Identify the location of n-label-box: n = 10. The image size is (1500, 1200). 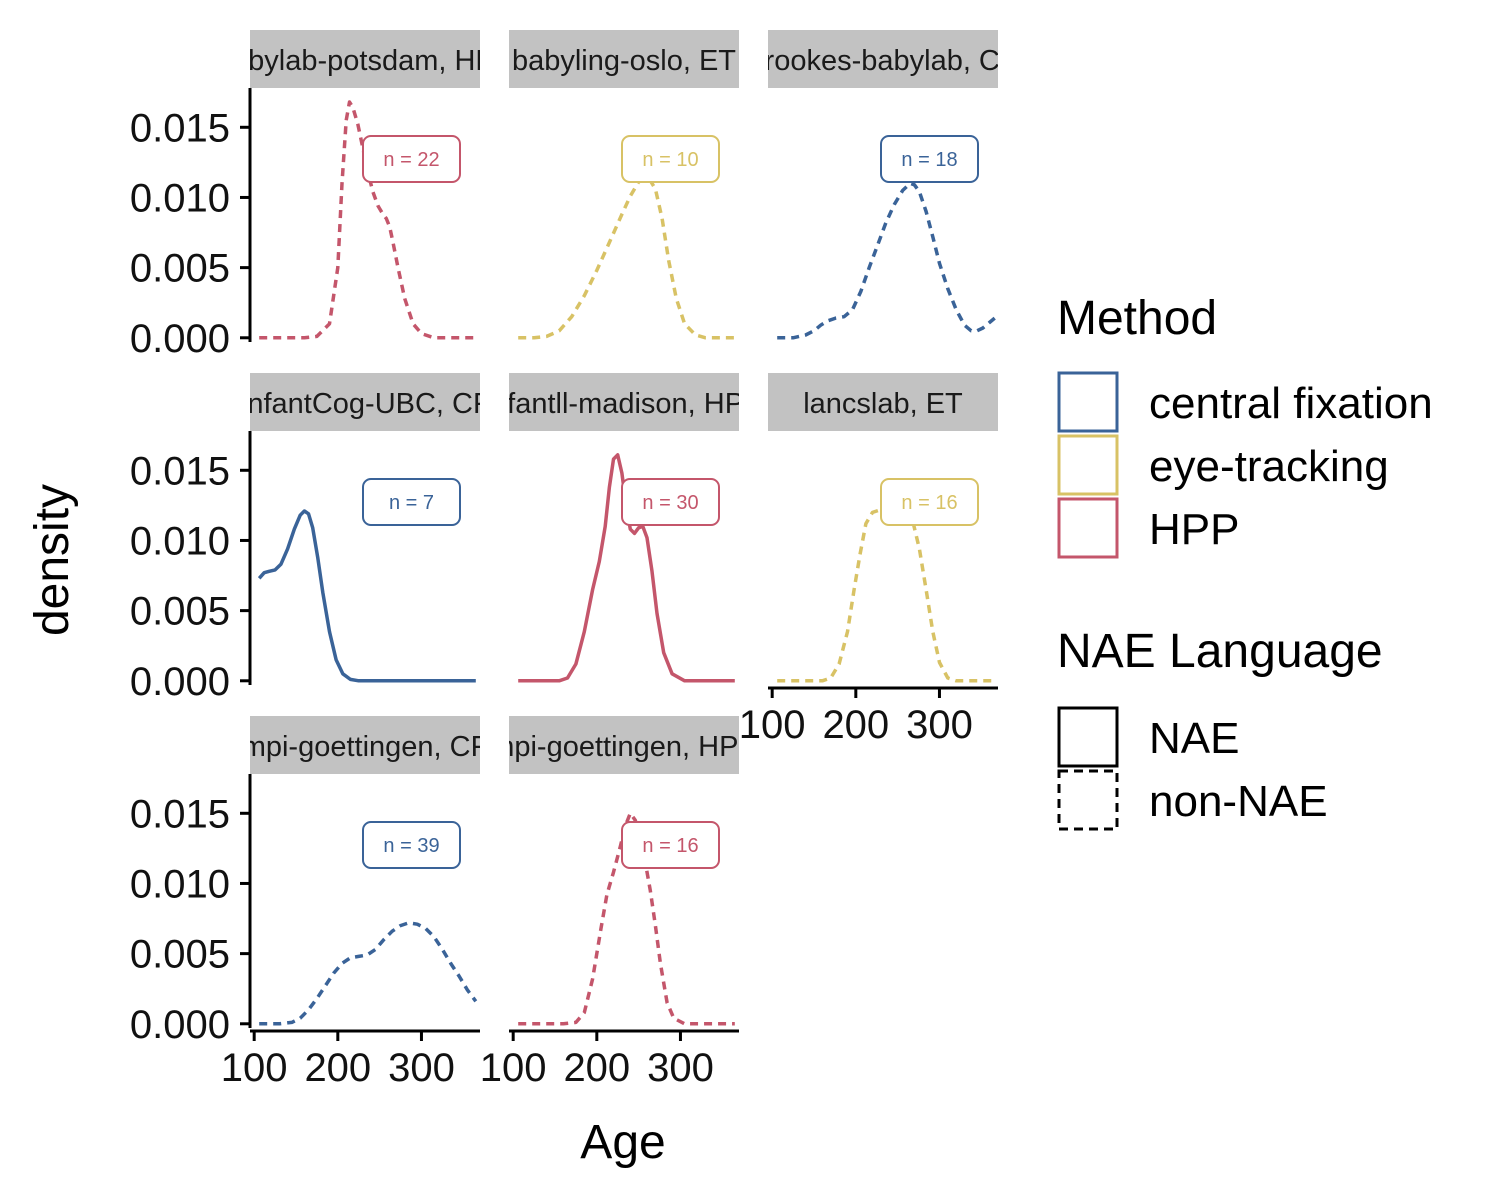
(670, 159).